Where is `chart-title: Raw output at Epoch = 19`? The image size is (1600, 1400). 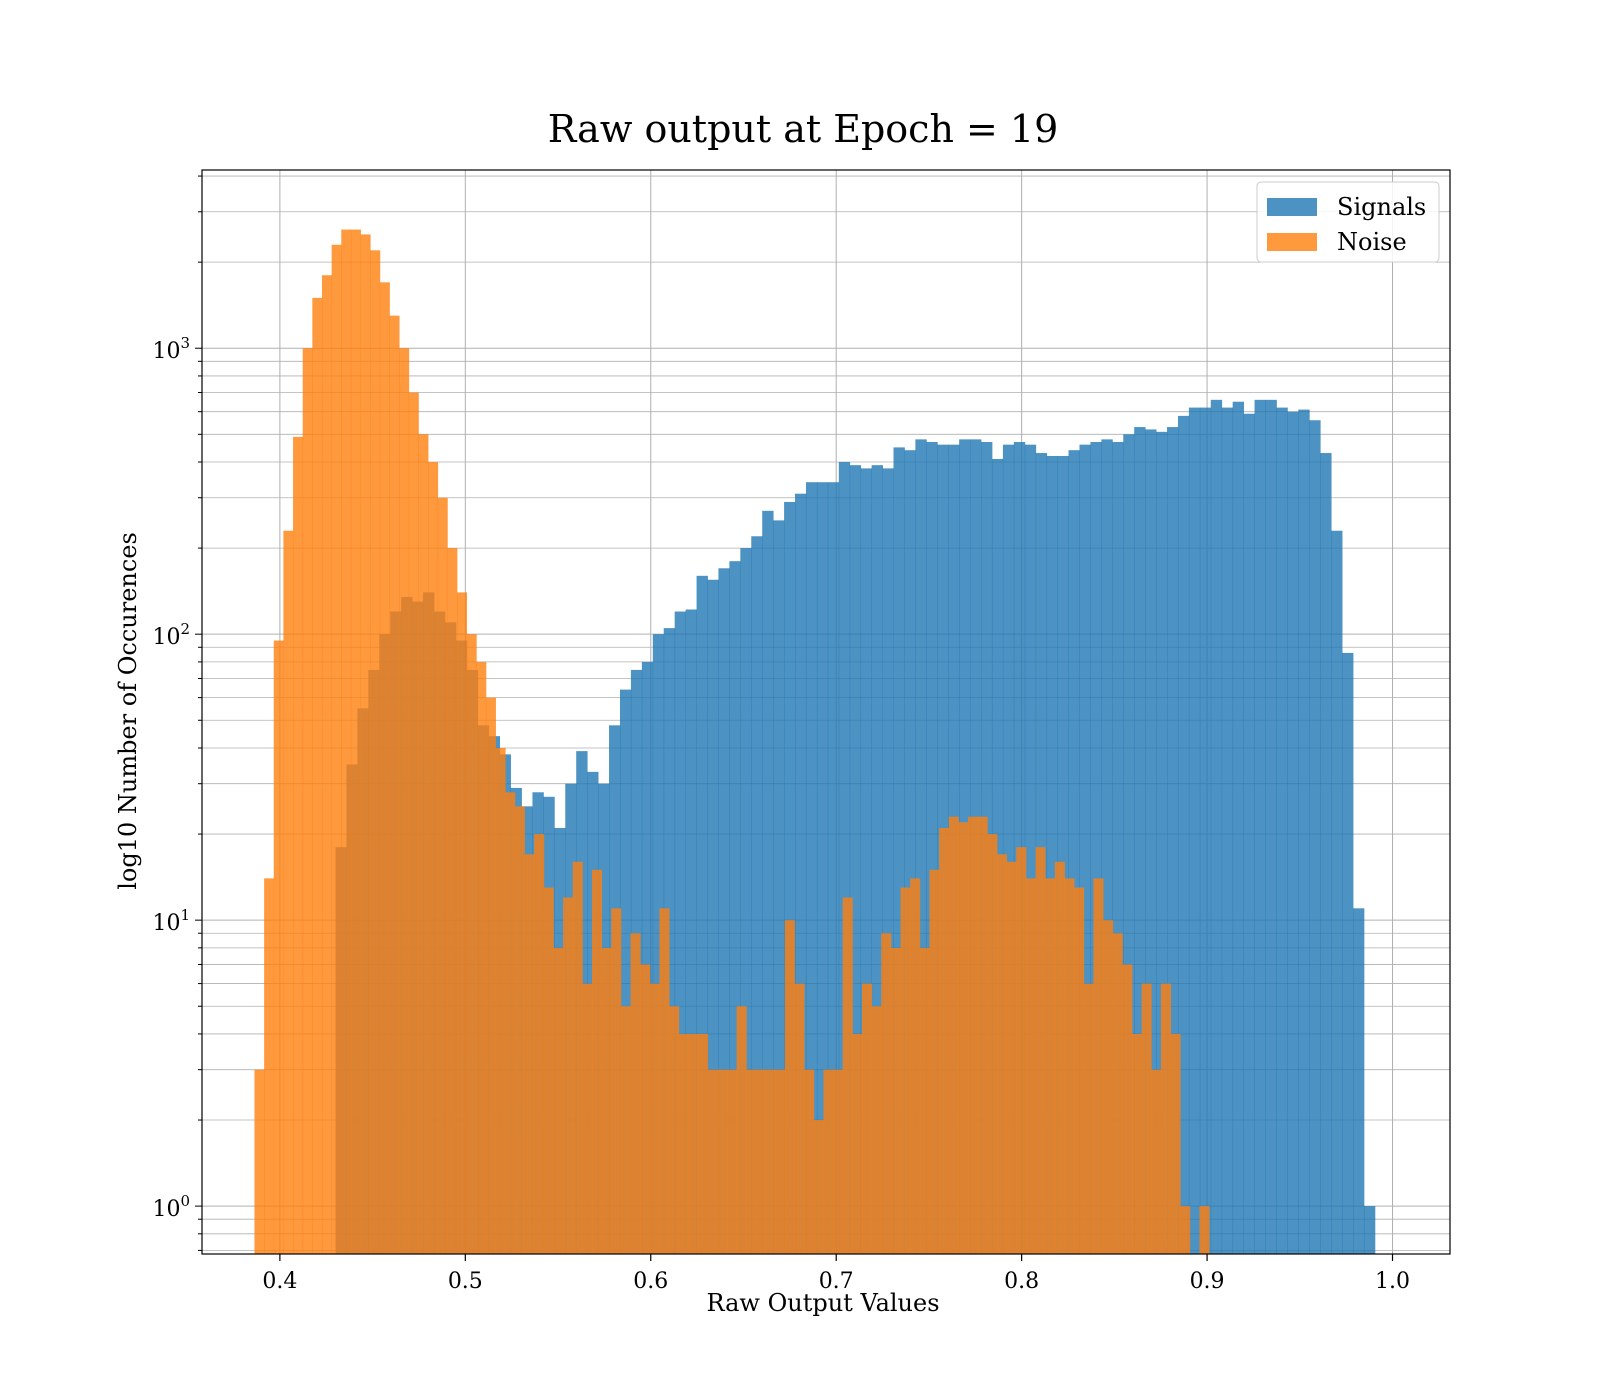
chart-title: Raw output at Epoch = 19 is located at coordinates (803, 129).